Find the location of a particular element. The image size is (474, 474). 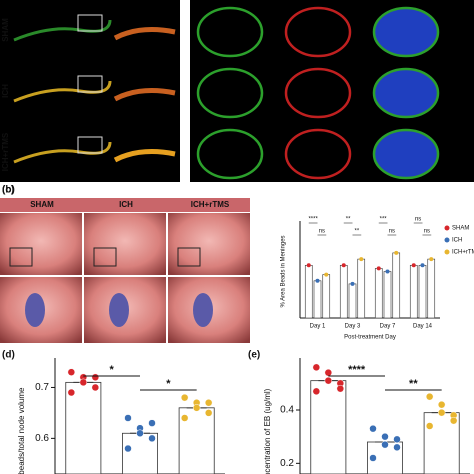

header-bar is located at coordinates (125, 205).